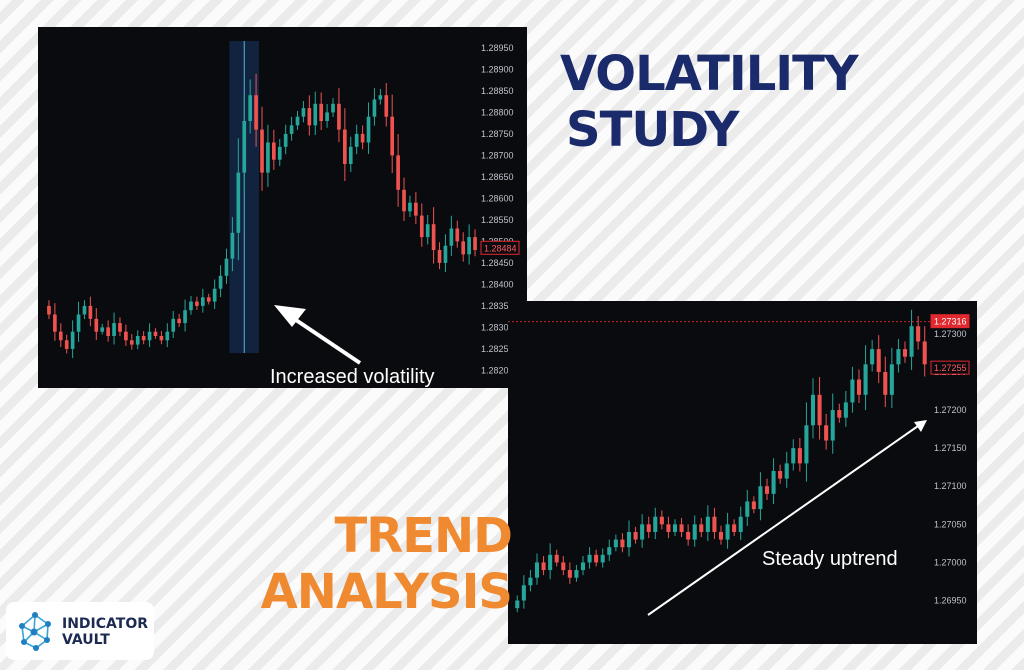 The height and width of the screenshot is (670, 1024). Describe the element at coordinates (495, 349) in the screenshot. I see `volatility-y-tick: 1.2825` at that location.